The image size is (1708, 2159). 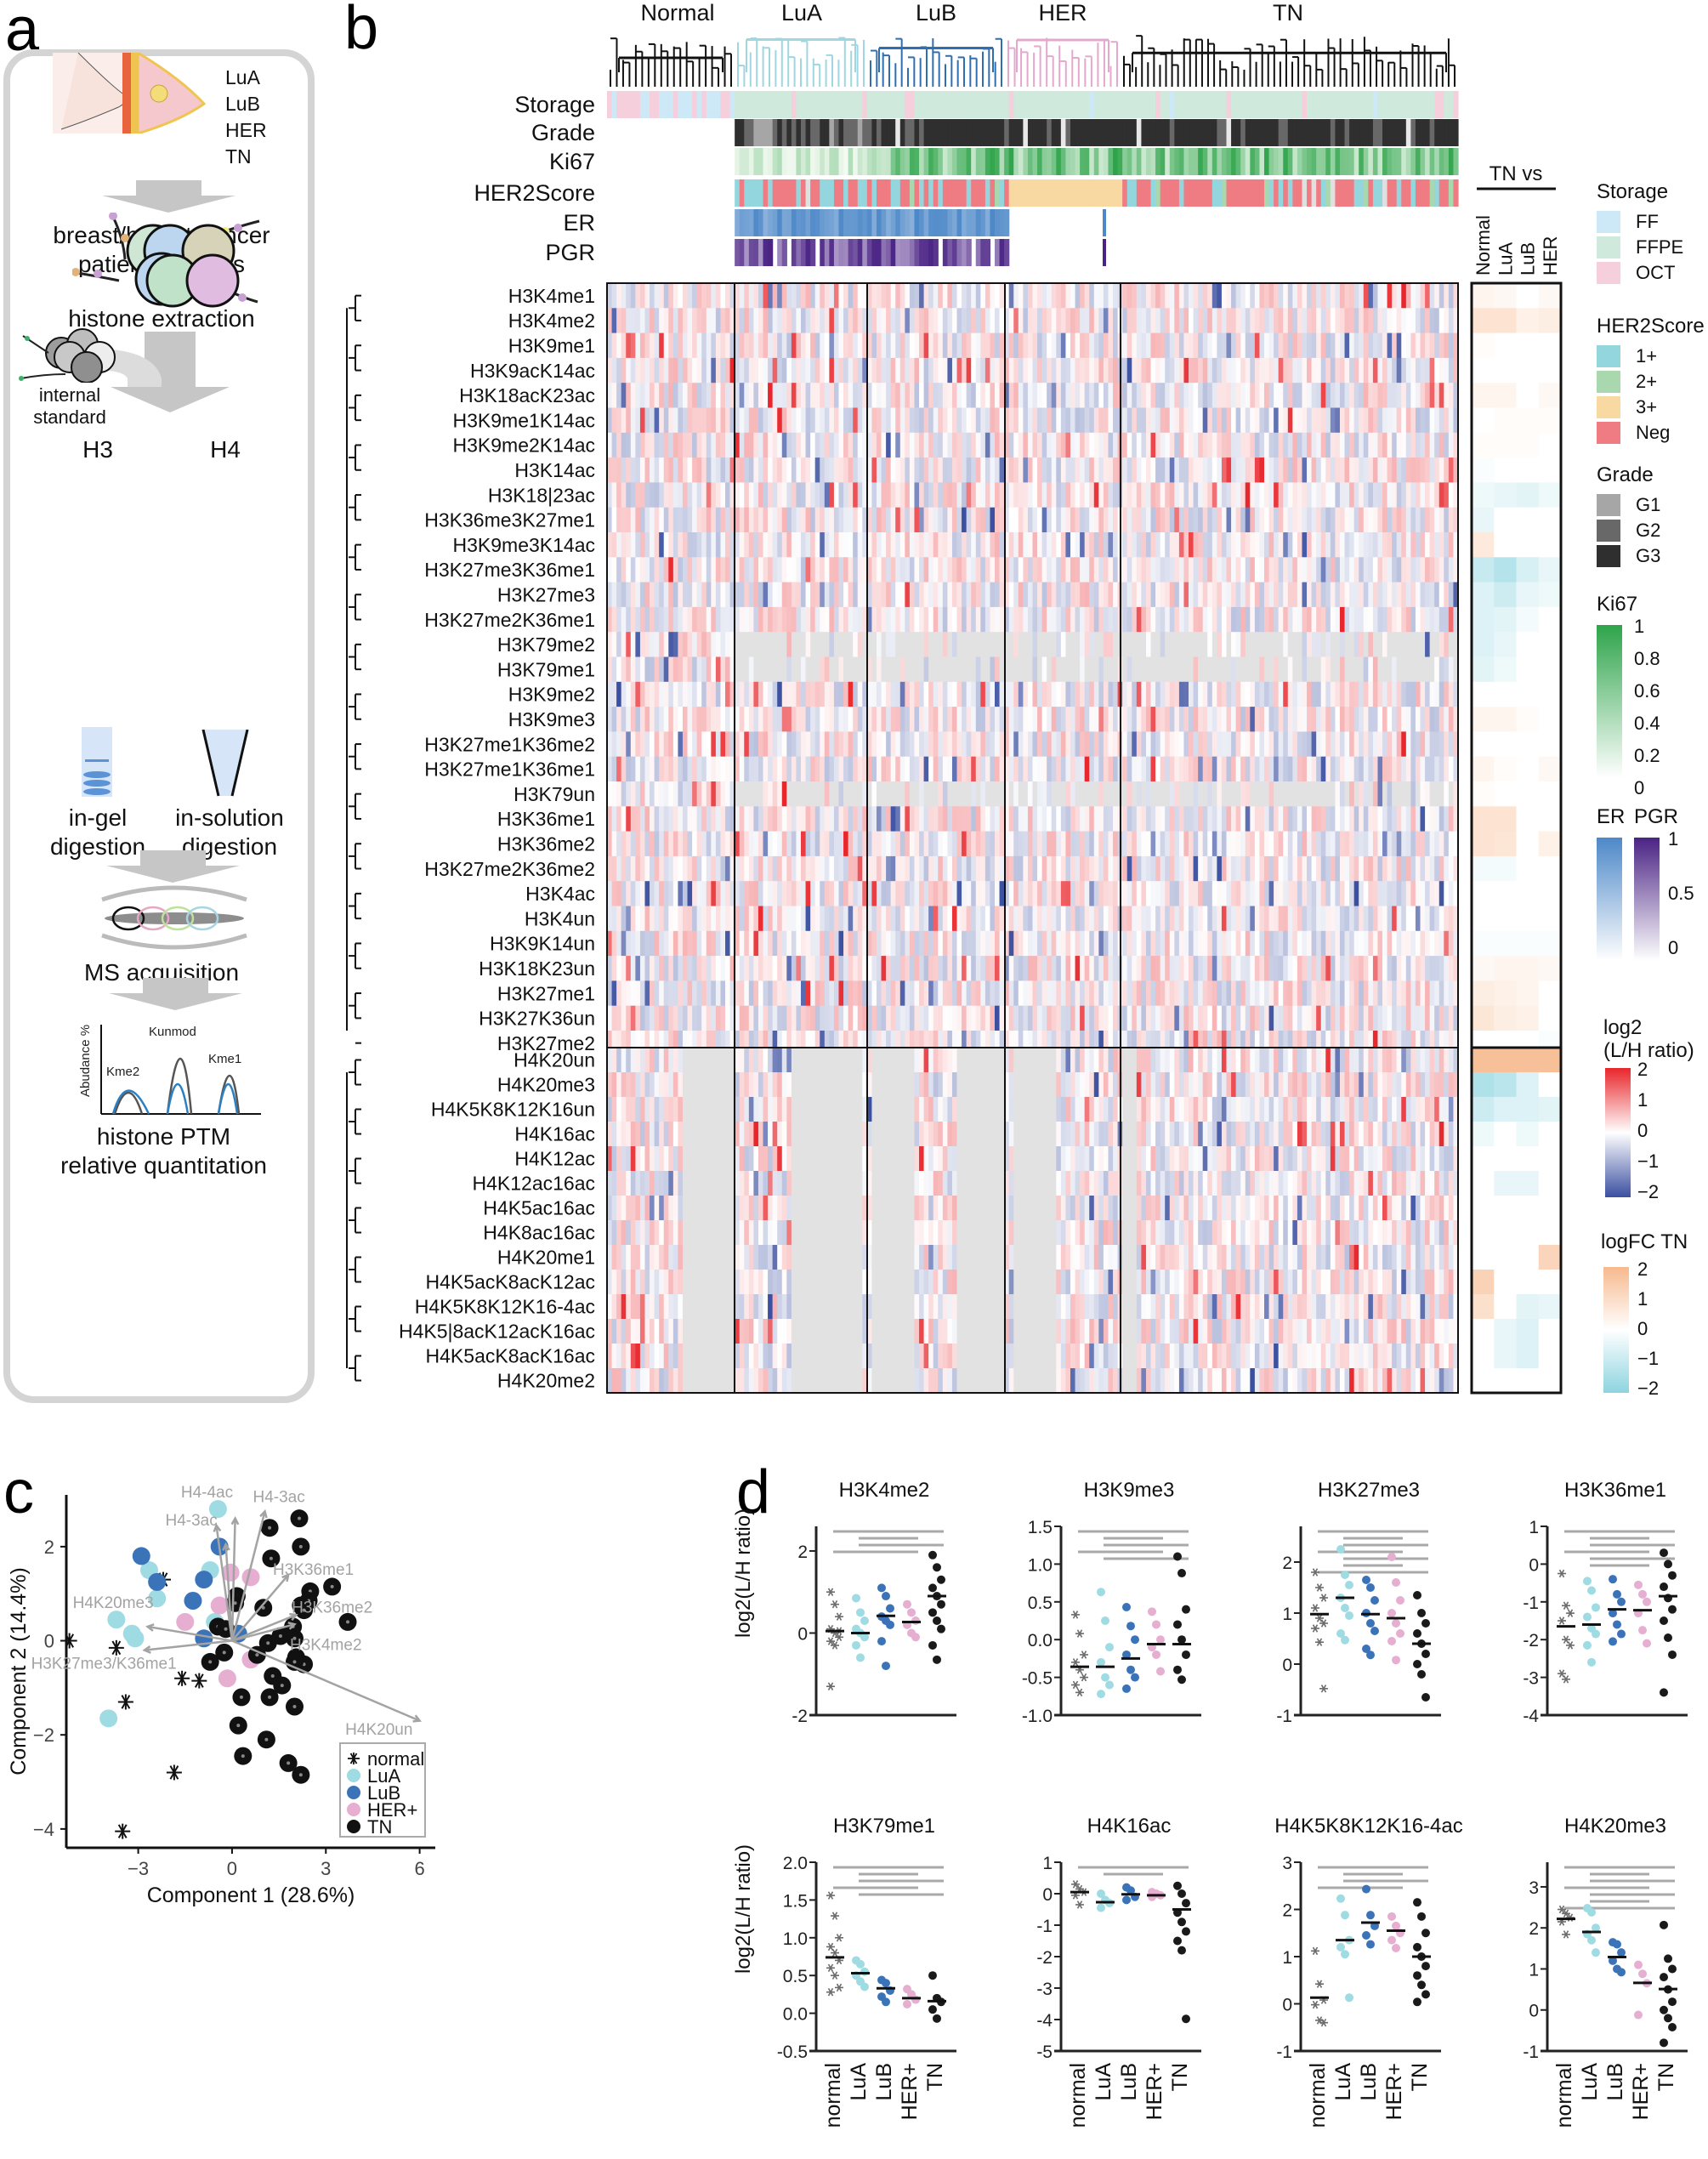 I want to click on er-cell, so click(x=860, y=222).